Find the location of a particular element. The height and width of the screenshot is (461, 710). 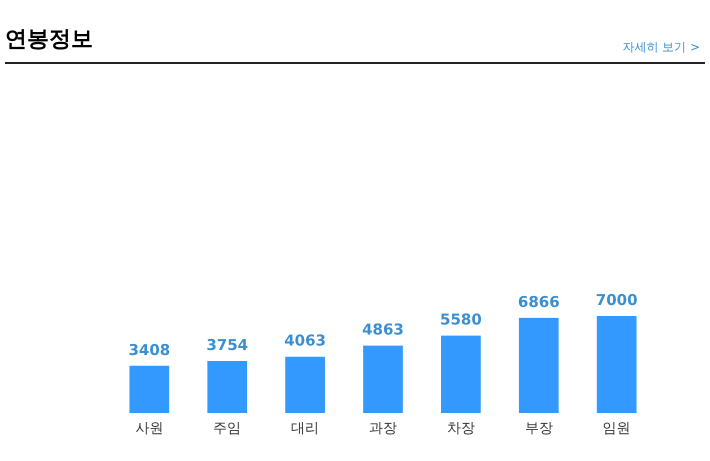

x-tick-label: 과장 is located at coordinates (383, 428).